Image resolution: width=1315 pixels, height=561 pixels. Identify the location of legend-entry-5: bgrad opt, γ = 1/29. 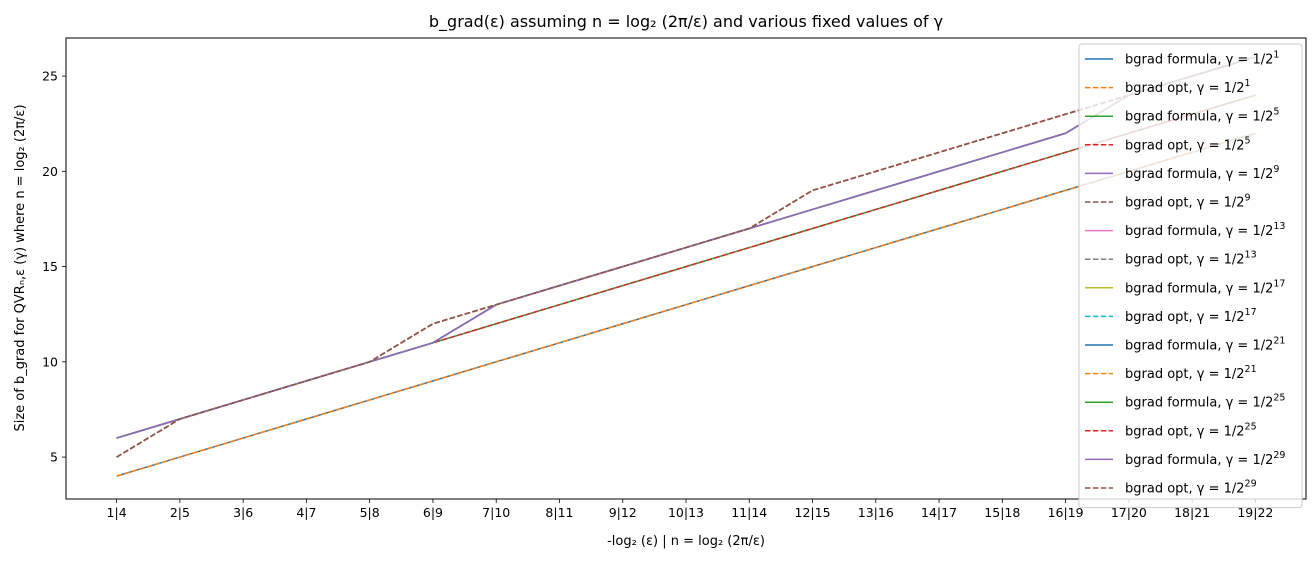
(1188, 202).